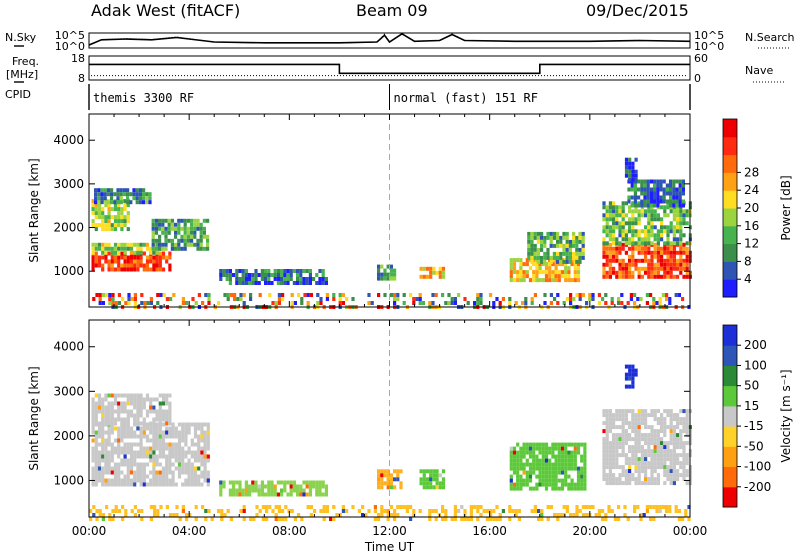 The height and width of the screenshot is (554, 800). What do you see at coordinates (770, 37) in the screenshot?
I see `nsearch-label: N.Search` at bounding box center [770, 37].